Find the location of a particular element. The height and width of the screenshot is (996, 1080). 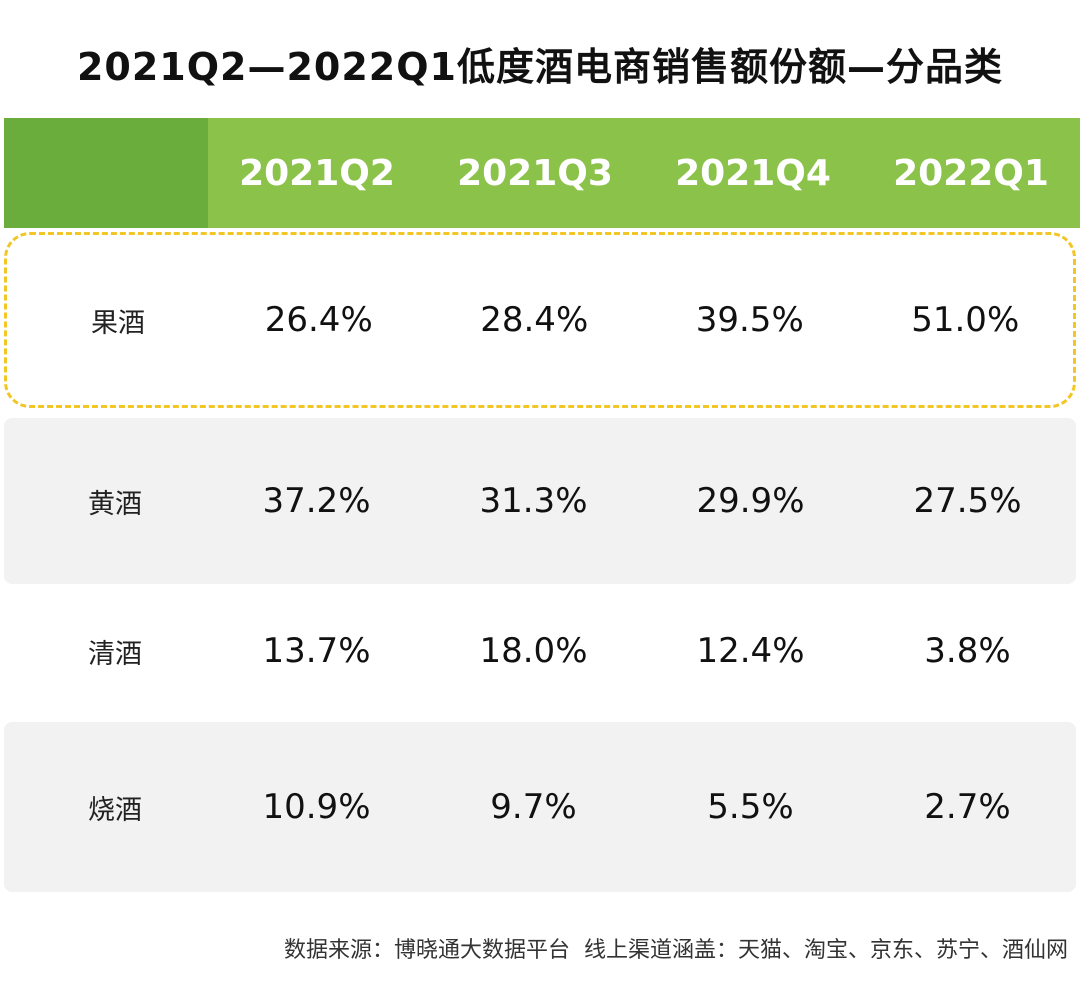

table-cell: 37.2% is located at coordinates (316, 501).